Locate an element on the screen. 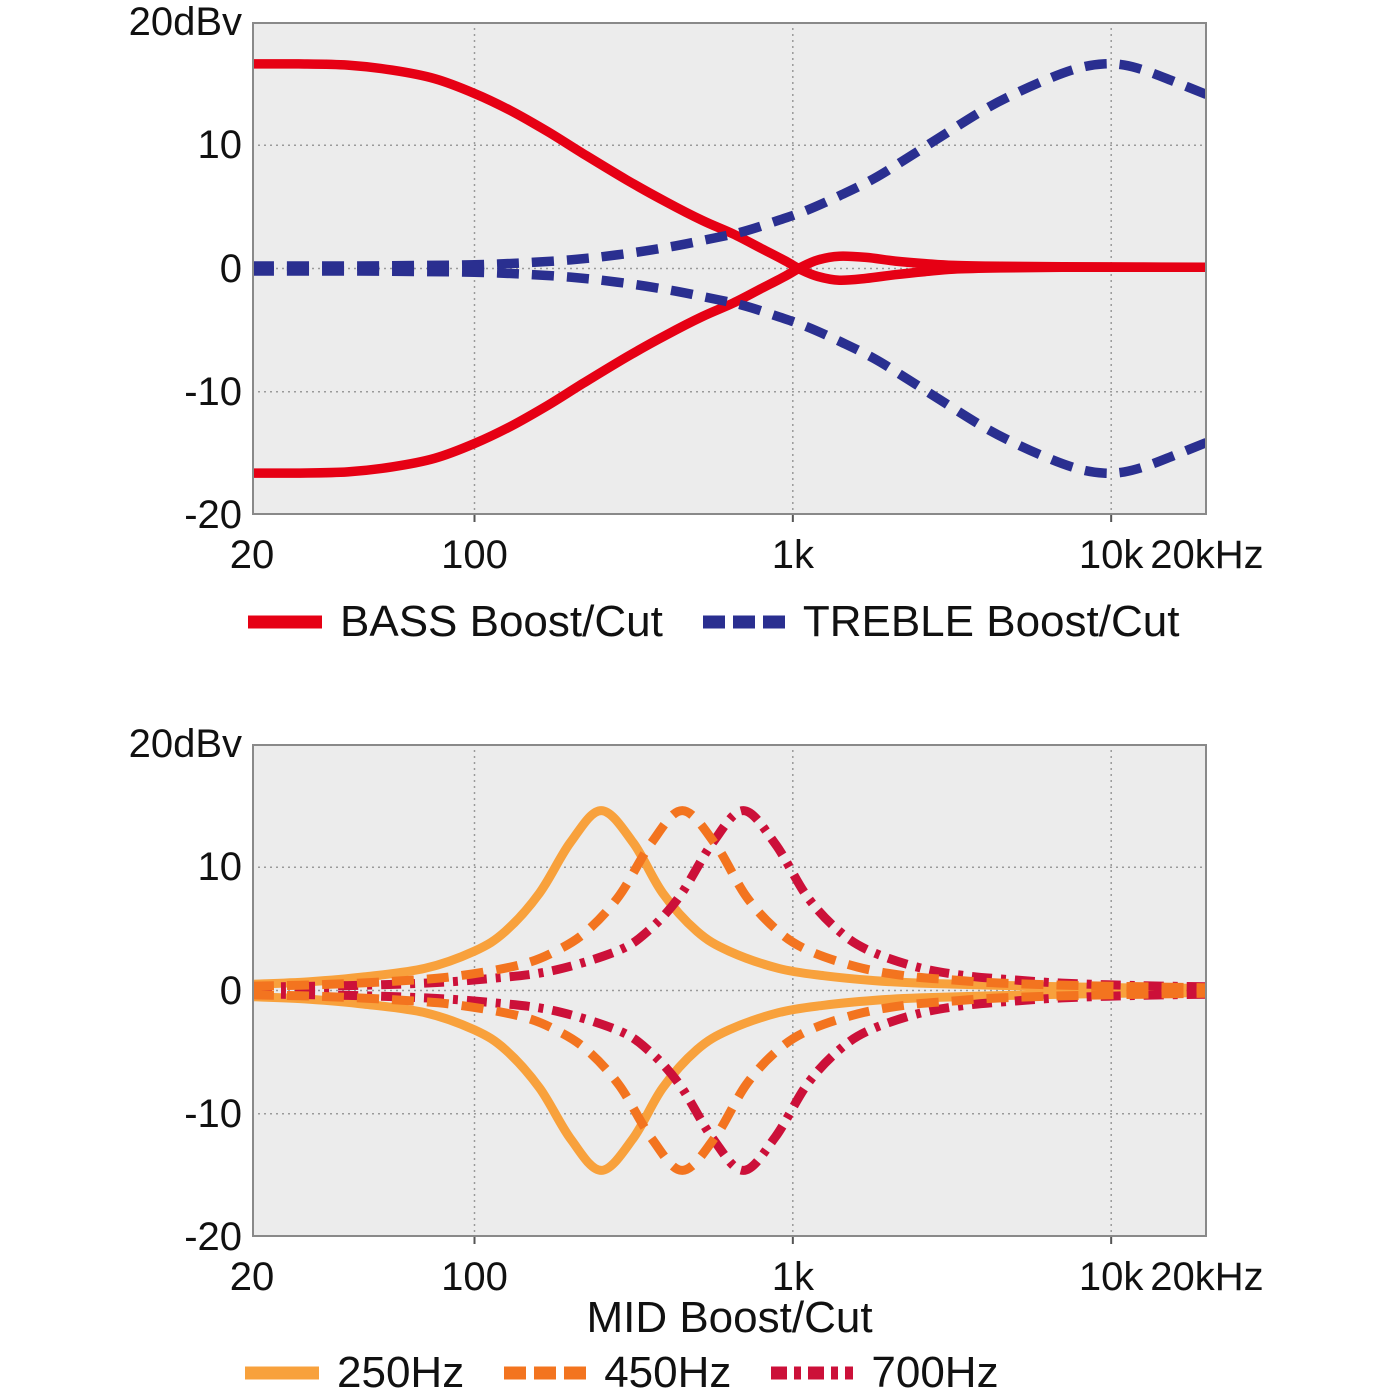 Image resolution: width=1400 pixels, height=1400 pixels. x-tick-100: 100 is located at coordinates (474, 555).